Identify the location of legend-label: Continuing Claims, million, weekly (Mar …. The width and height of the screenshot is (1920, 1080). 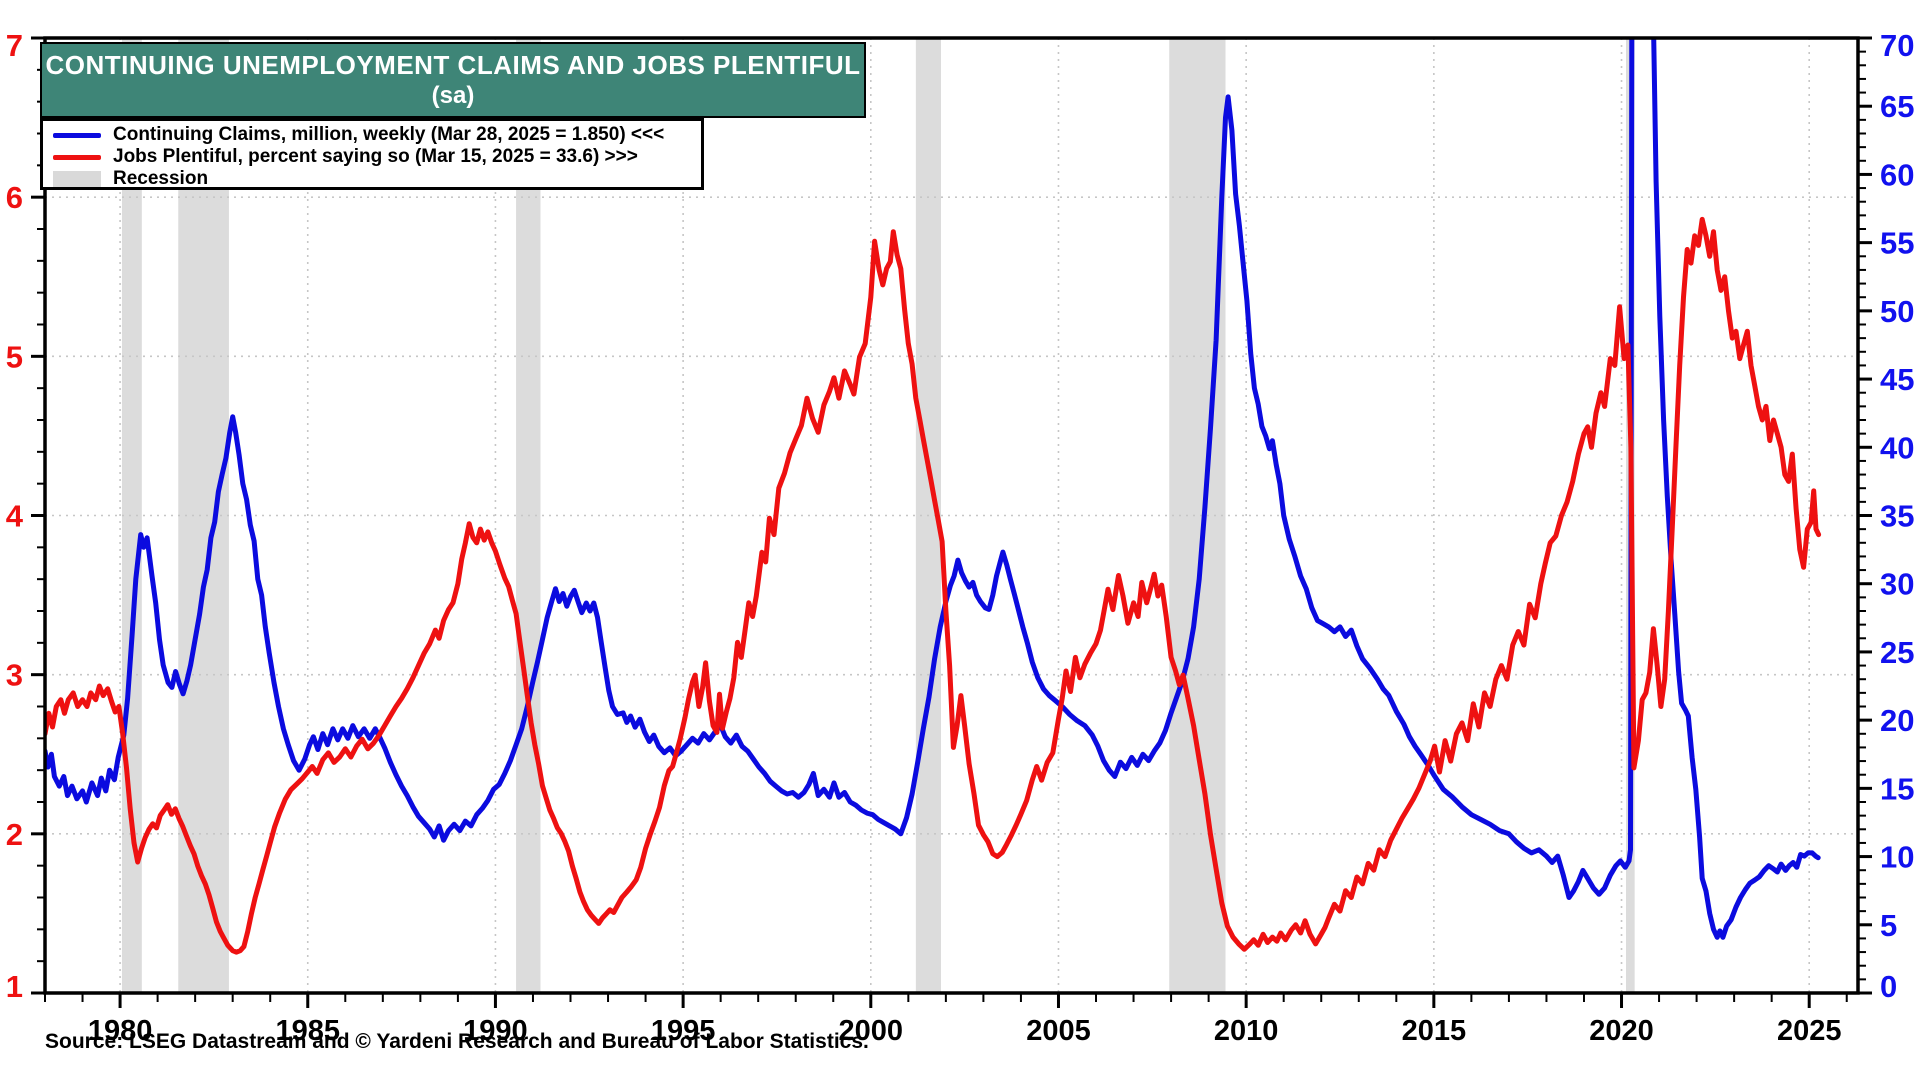
(389, 134).